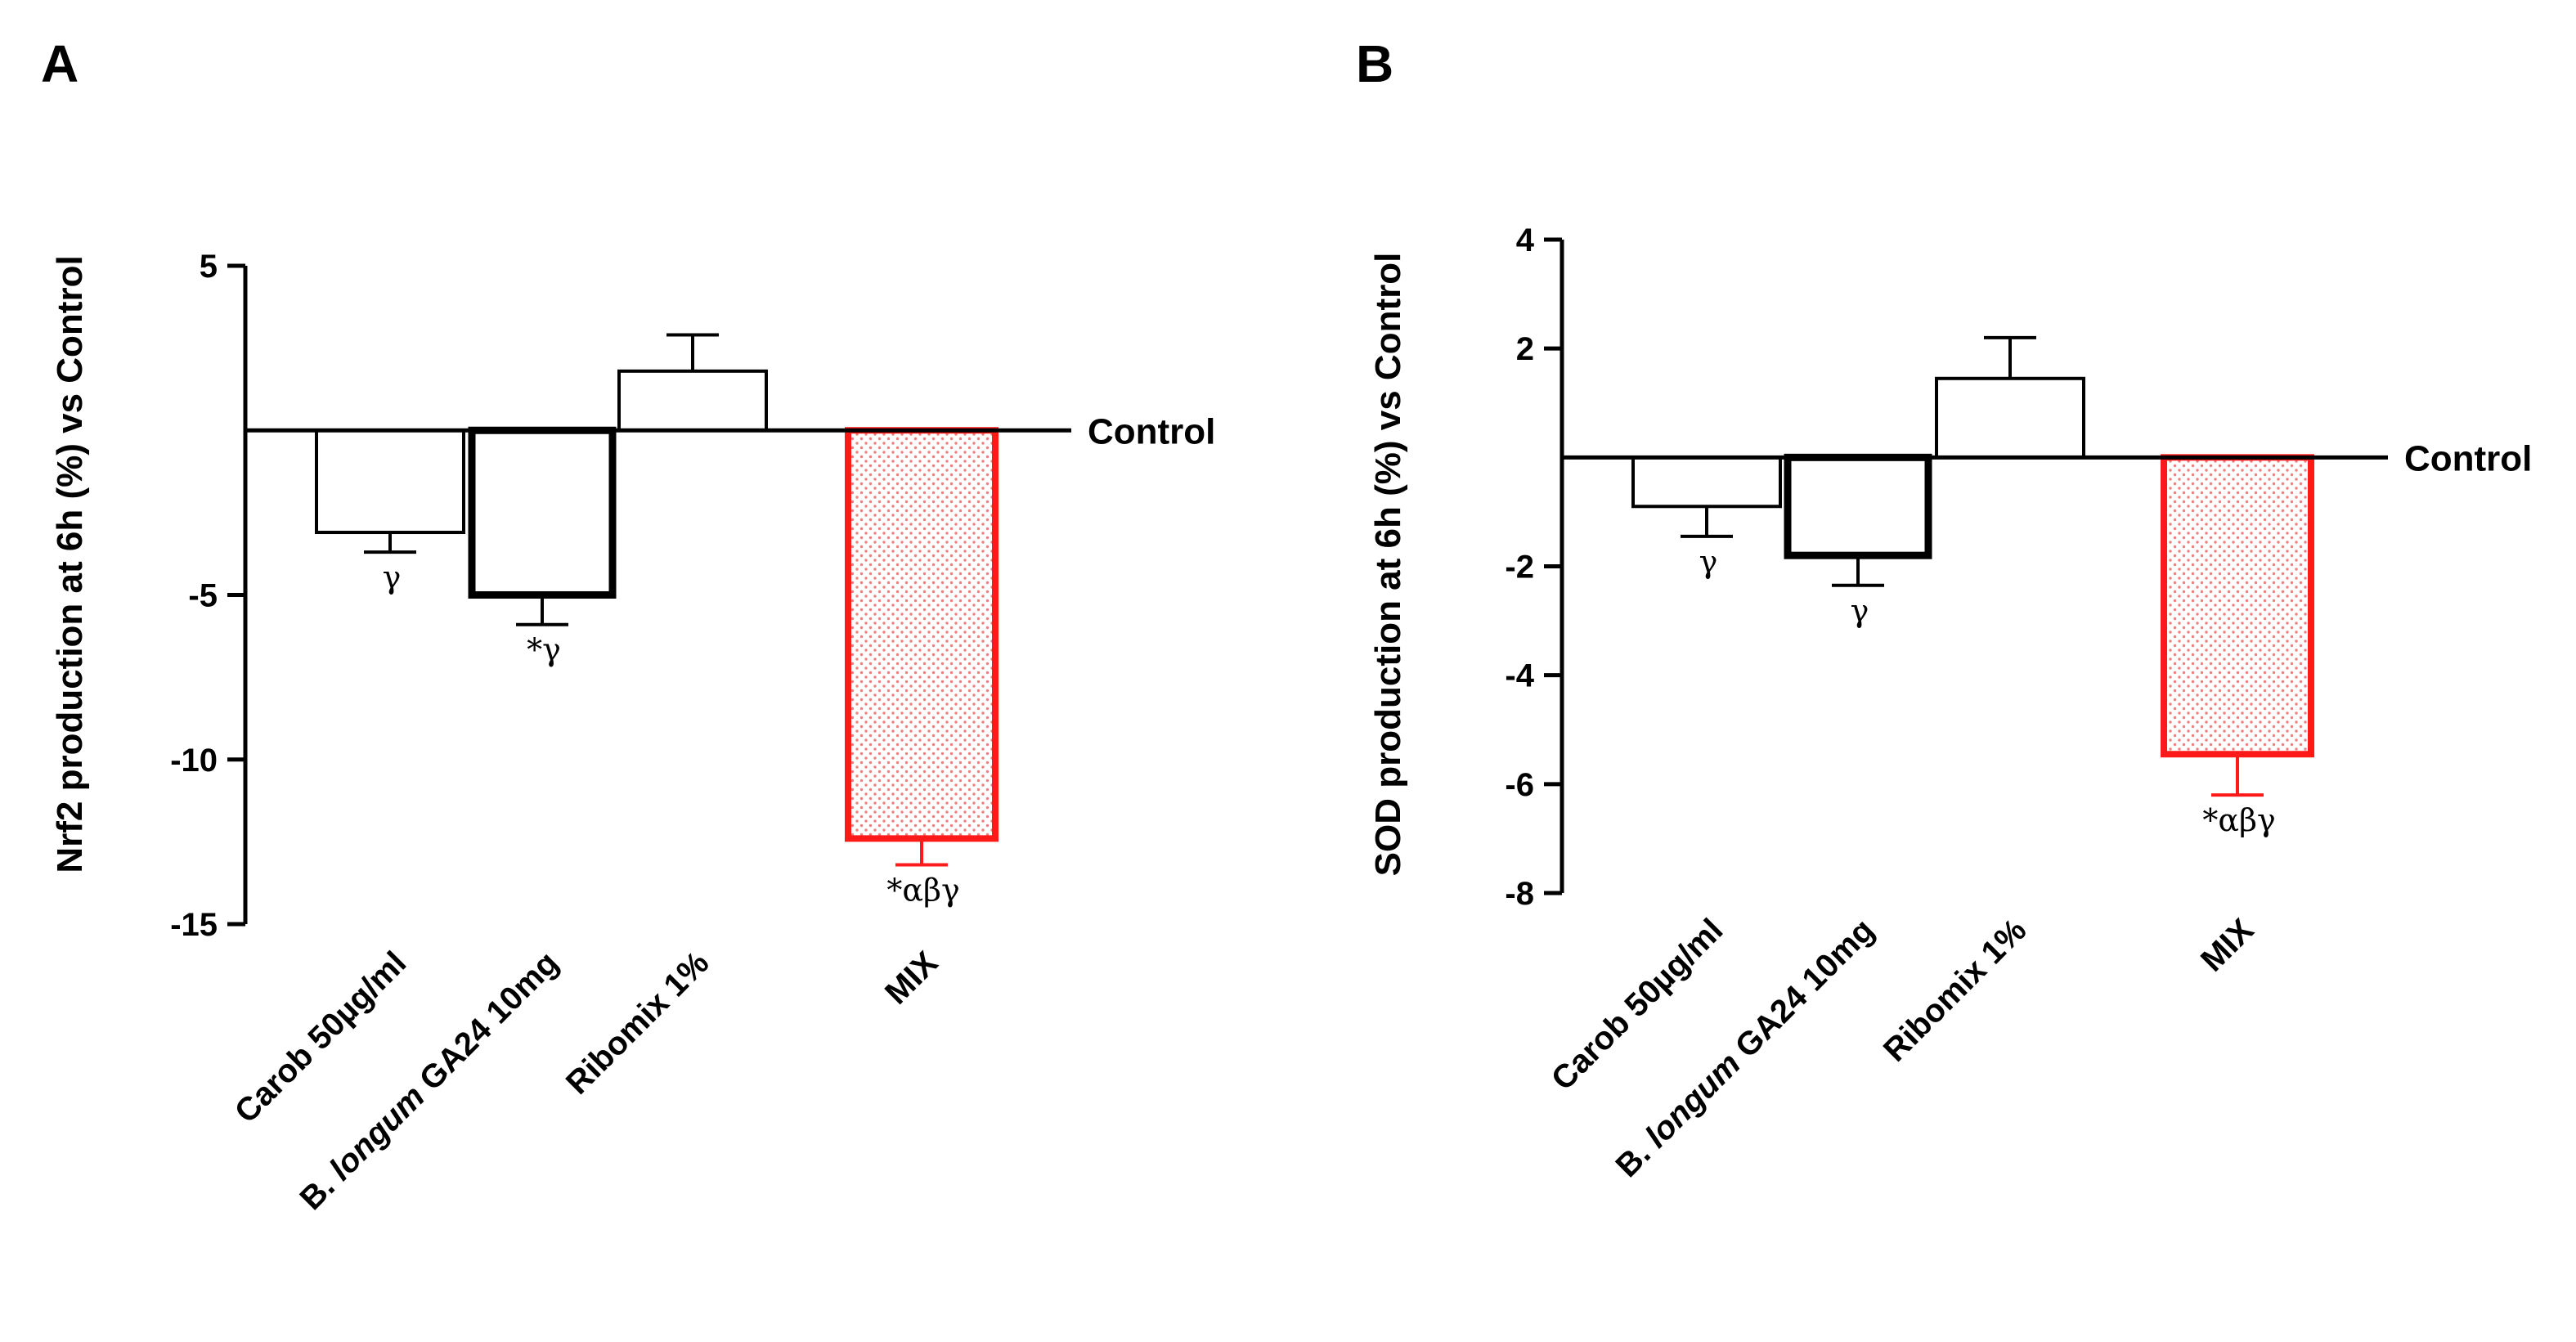  Describe the element at coordinates (1519, 894) in the screenshot. I see `y-tick-label: -8` at that location.